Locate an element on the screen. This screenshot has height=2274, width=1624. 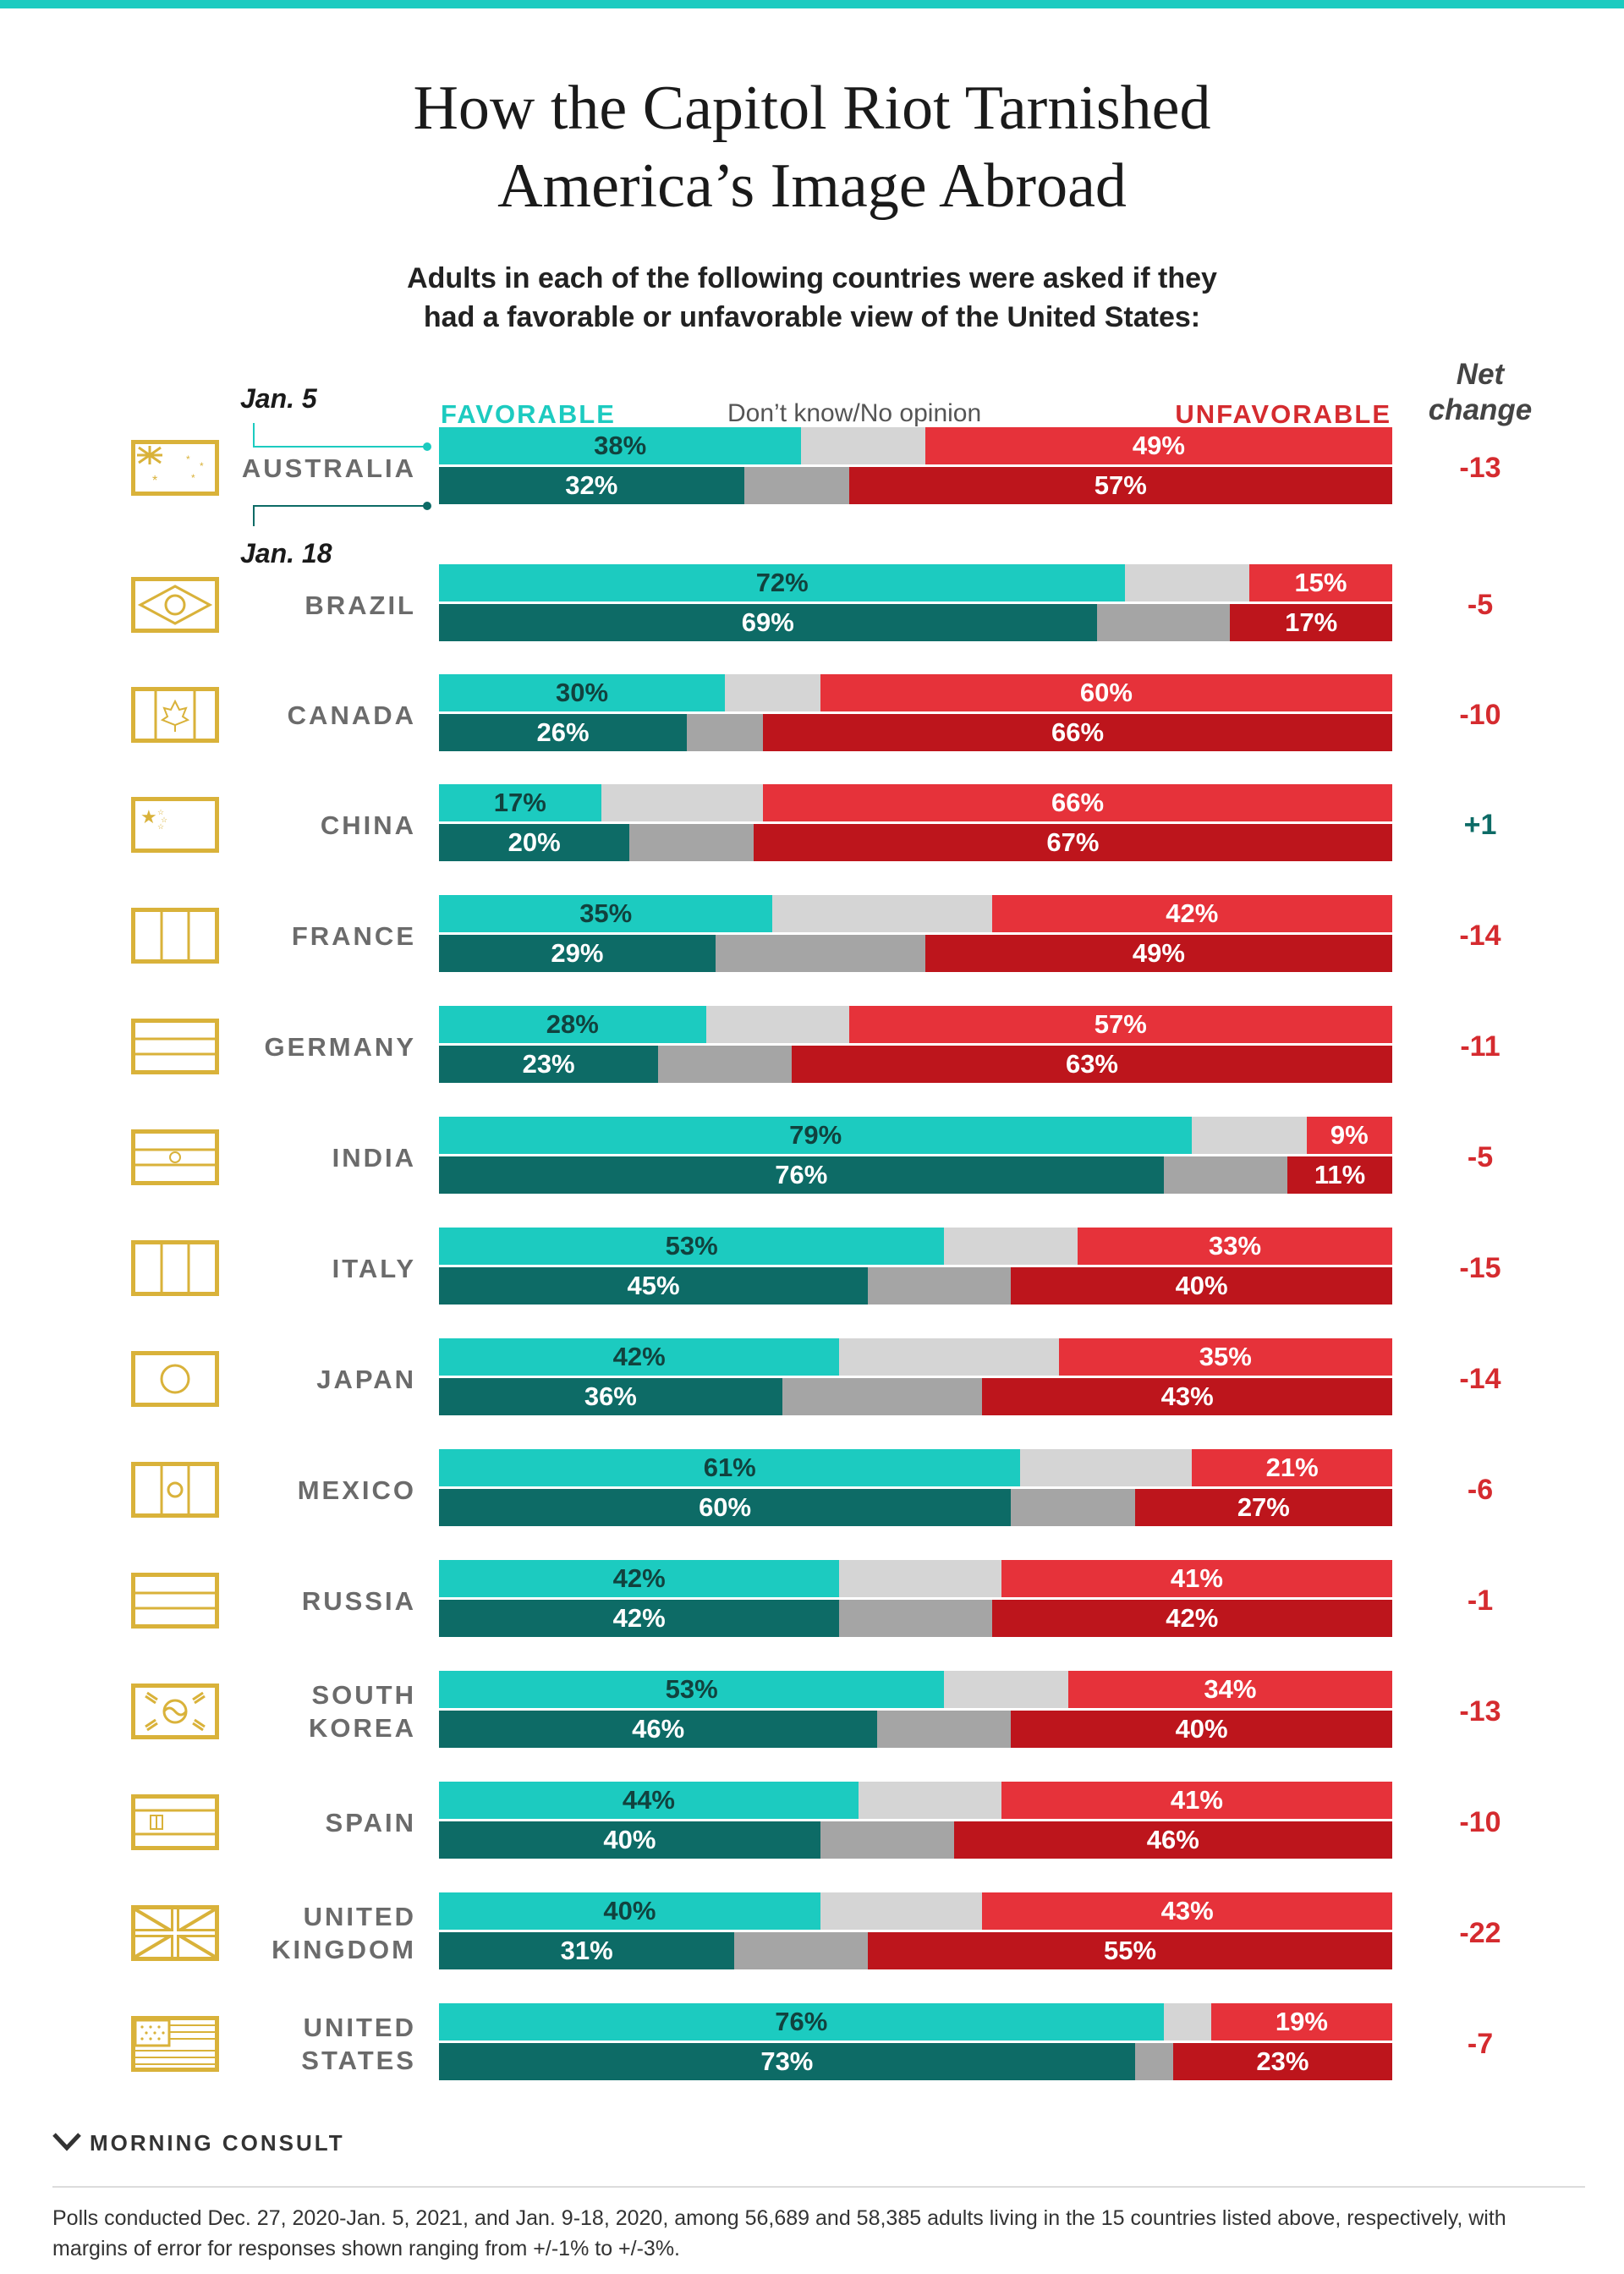
bar-jan18: 20% 67% is located at coordinates (915, 842).